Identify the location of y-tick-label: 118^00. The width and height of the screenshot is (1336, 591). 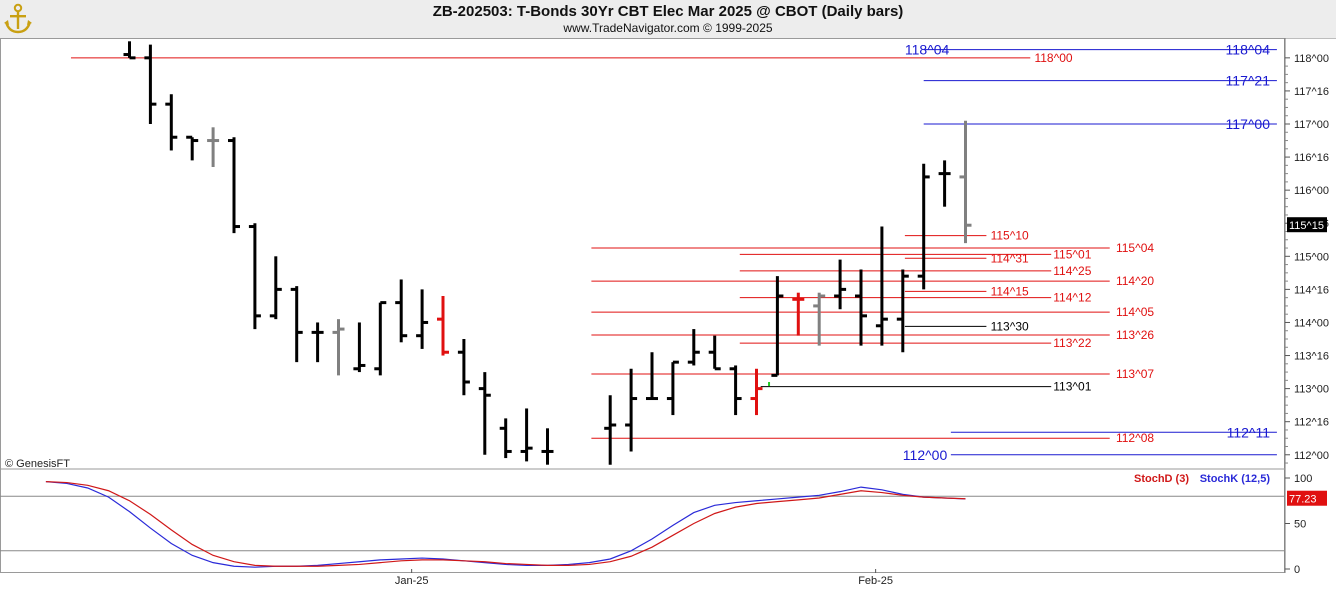
(1311, 59).